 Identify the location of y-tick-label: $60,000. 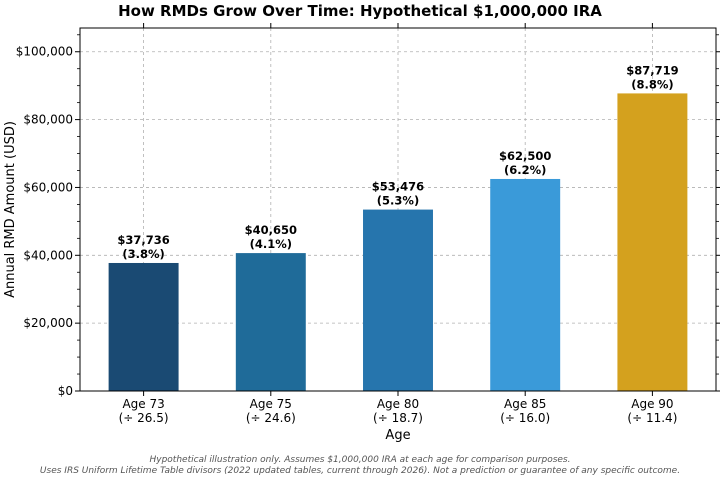
(48, 187).